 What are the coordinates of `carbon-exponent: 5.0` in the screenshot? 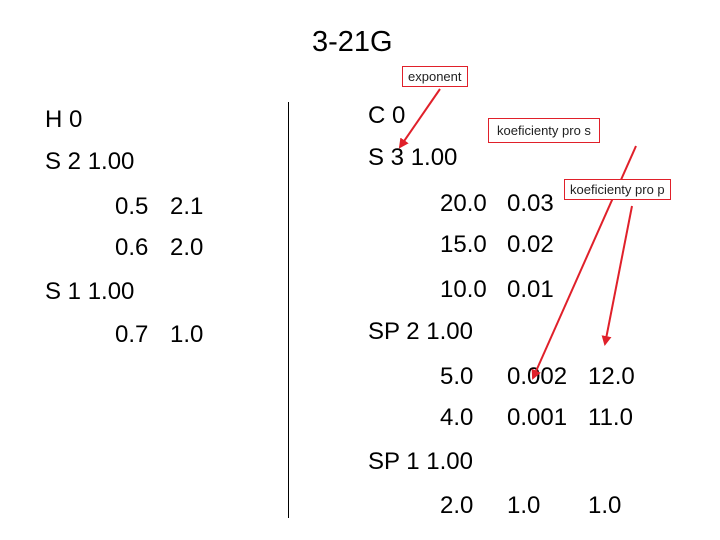 It's located at (457, 376).